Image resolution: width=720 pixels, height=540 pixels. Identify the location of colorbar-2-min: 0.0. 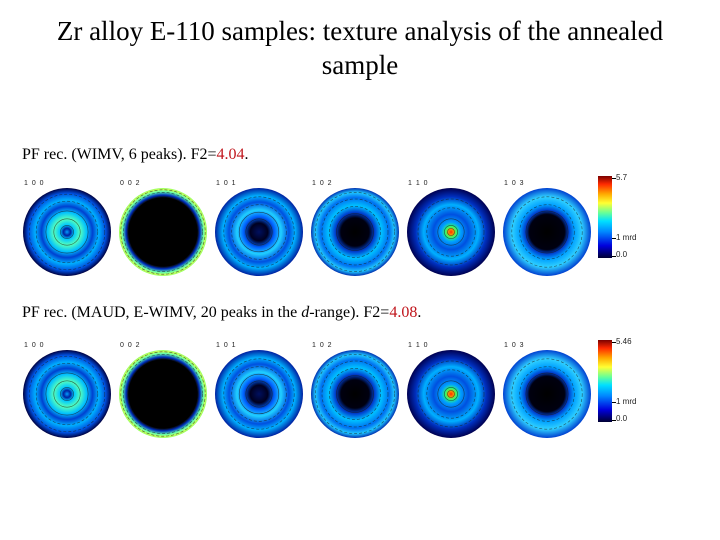
(622, 418).